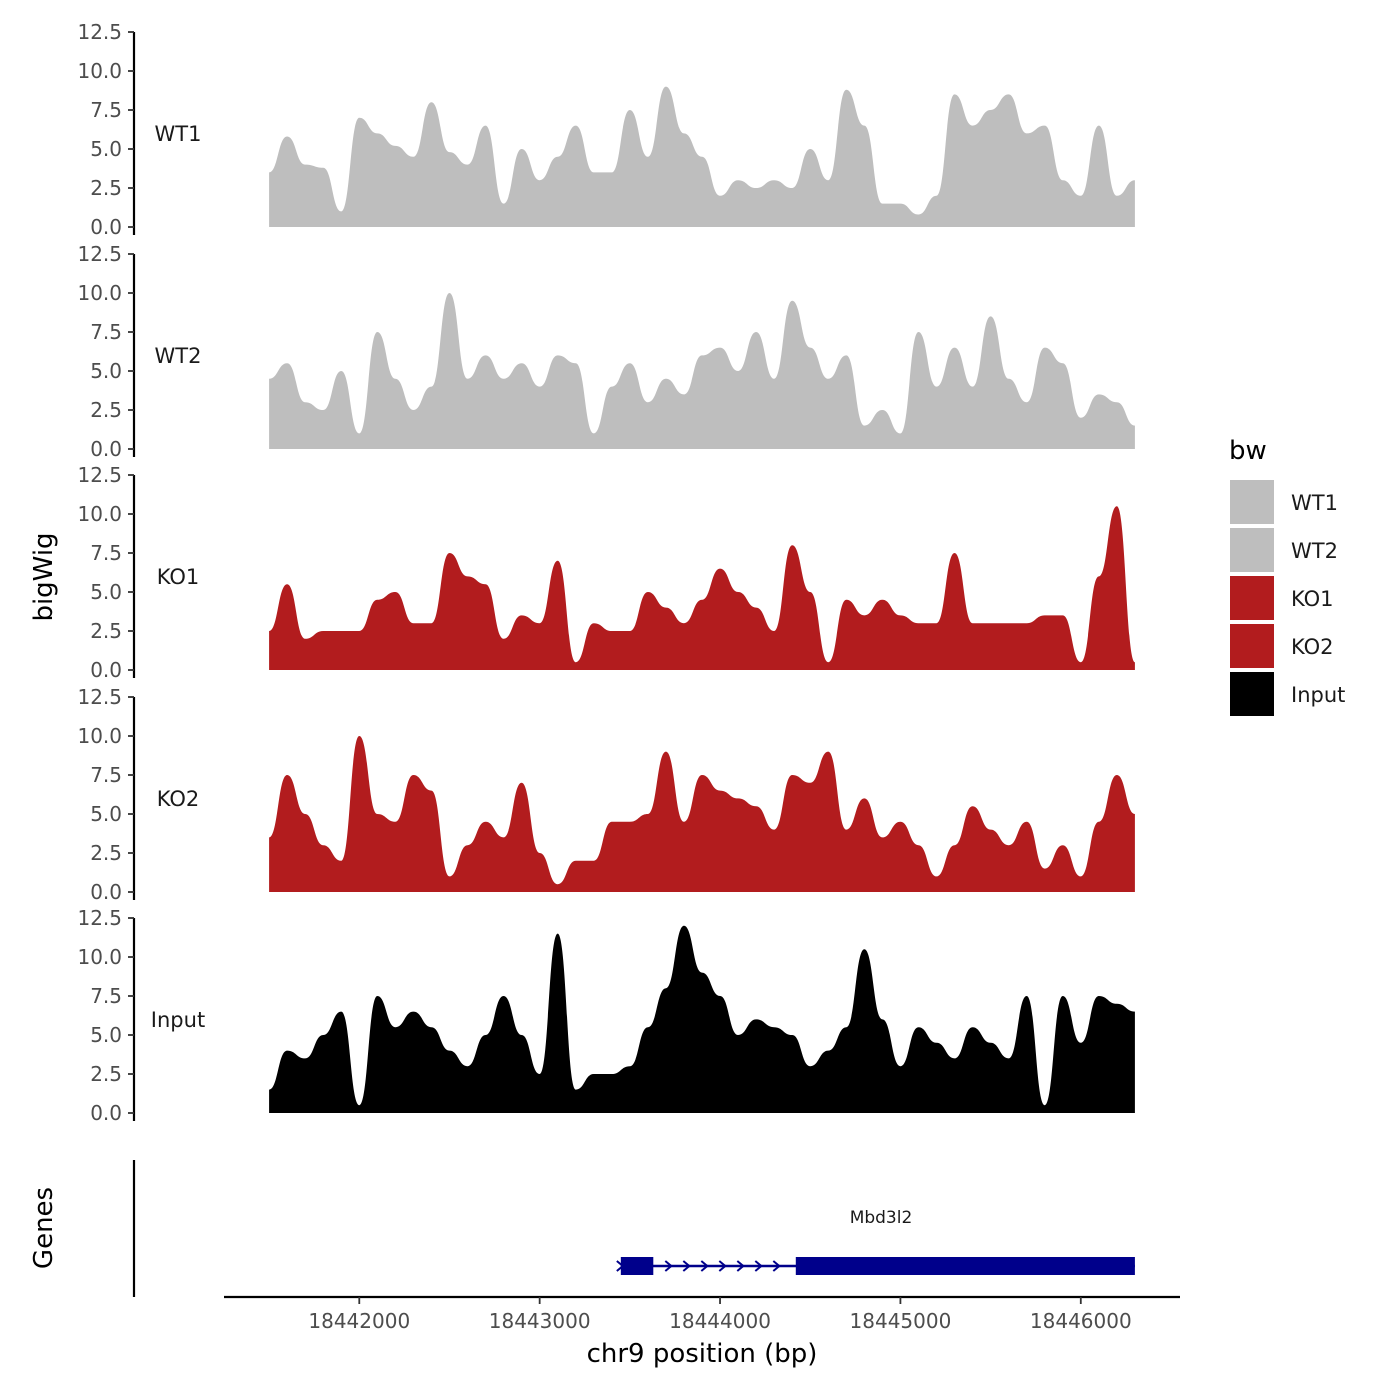 The width and height of the screenshot is (1400, 1400). I want to click on legend-swatch-input, so click(1252, 694).